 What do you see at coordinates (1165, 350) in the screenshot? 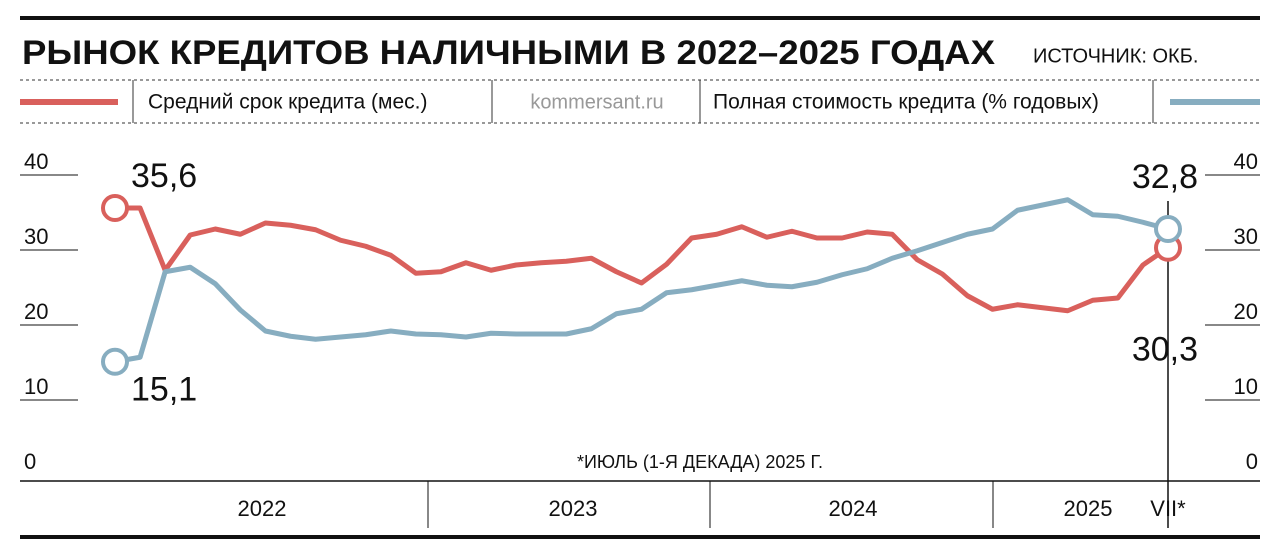
I see `value-label: 30,3` at bounding box center [1165, 350].